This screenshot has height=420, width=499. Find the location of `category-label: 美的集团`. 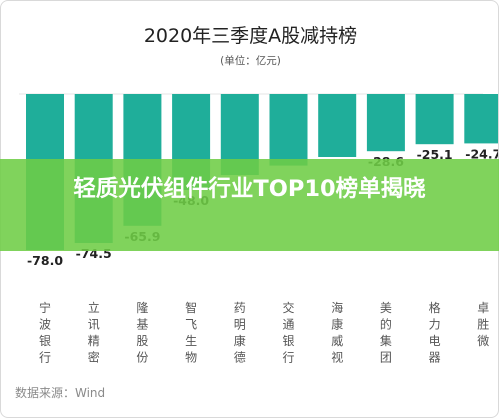

category-label: 美的集团 is located at coordinates (386, 333).